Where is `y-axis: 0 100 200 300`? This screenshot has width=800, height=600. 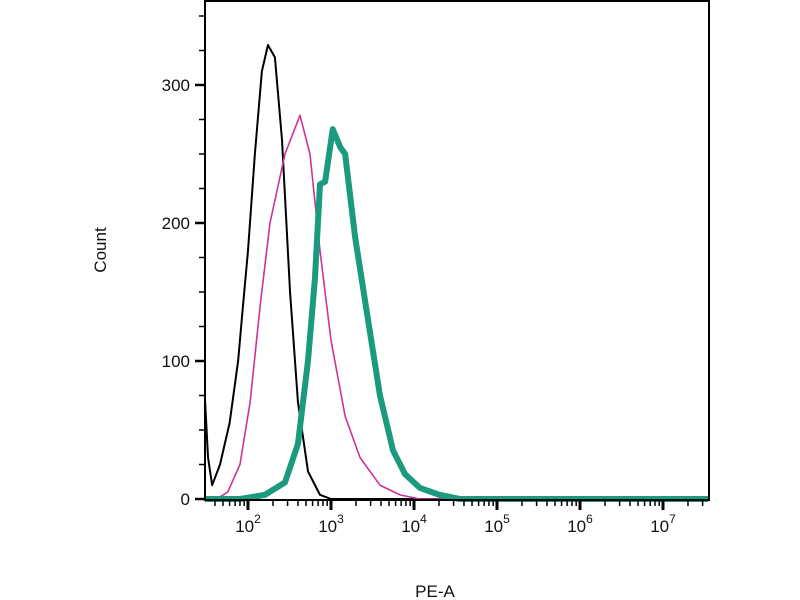
y-axis: 0 100 200 300 is located at coordinates (183, 262).